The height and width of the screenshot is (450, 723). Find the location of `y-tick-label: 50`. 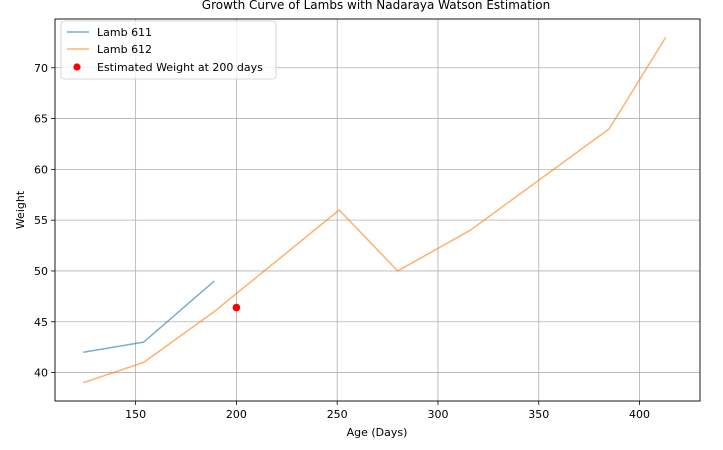

y-tick-label: 50 is located at coordinates (41, 271).